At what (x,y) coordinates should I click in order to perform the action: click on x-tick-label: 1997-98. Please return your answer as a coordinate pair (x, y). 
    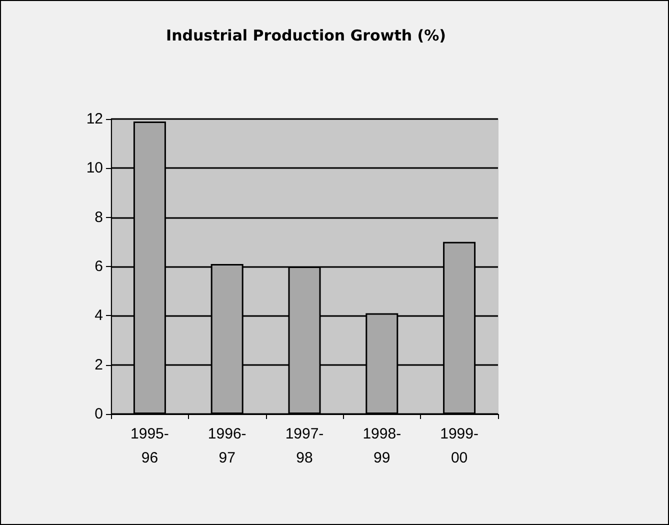
    Looking at the image, I should click on (304, 446).